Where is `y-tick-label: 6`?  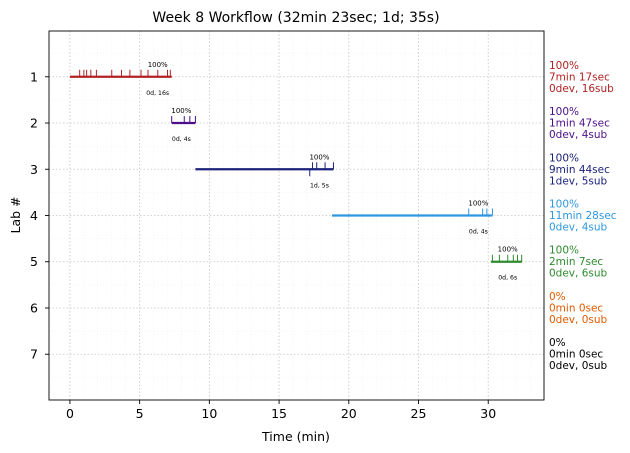 y-tick-label: 6 is located at coordinates (34, 307).